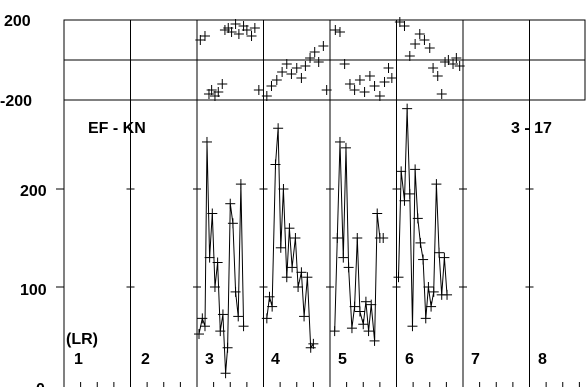 Image resolution: width=586 pixels, height=387 pixels. What do you see at coordinates (275, 359) in the screenshot?
I see `column-label-4: 4` at bounding box center [275, 359].